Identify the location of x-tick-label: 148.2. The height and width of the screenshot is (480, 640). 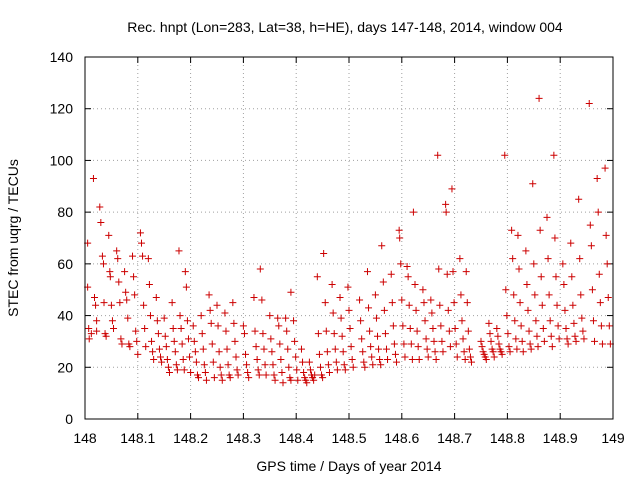
(190, 438).